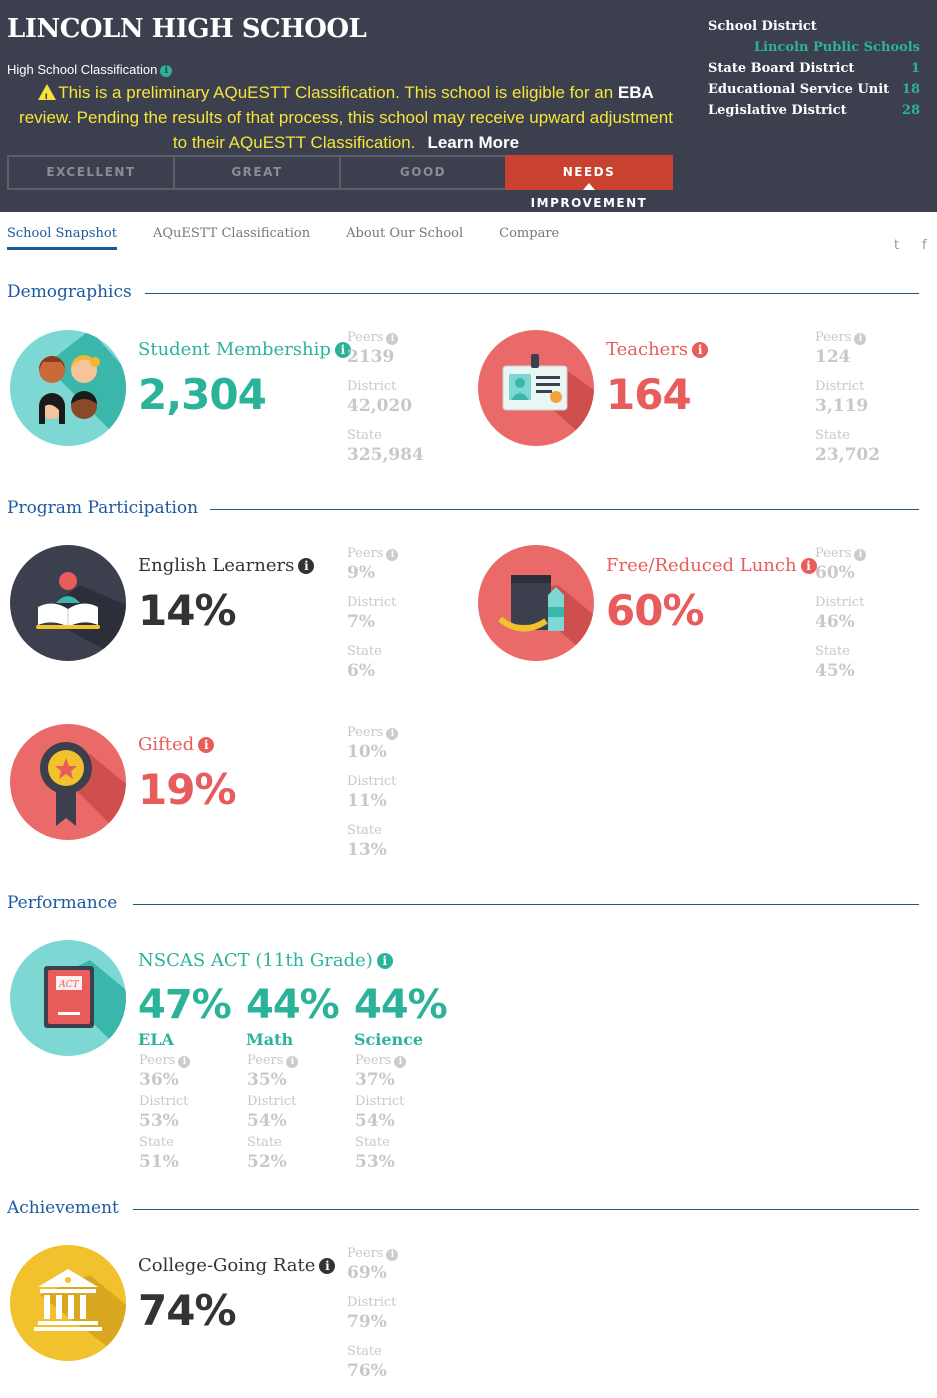  What do you see at coordinates (367, 1371) in the screenshot?
I see `state-value: 76%` at bounding box center [367, 1371].